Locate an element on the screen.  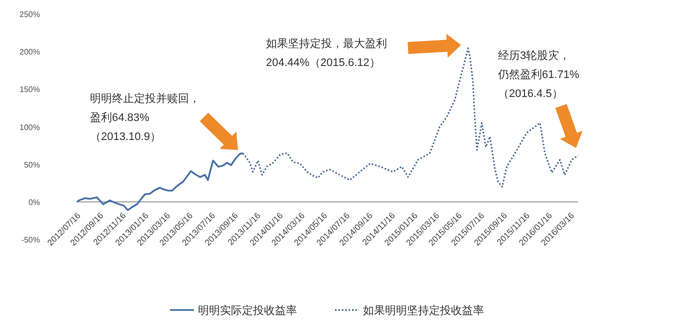
y-tick-label: 50% is located at coordinates (32, 165).